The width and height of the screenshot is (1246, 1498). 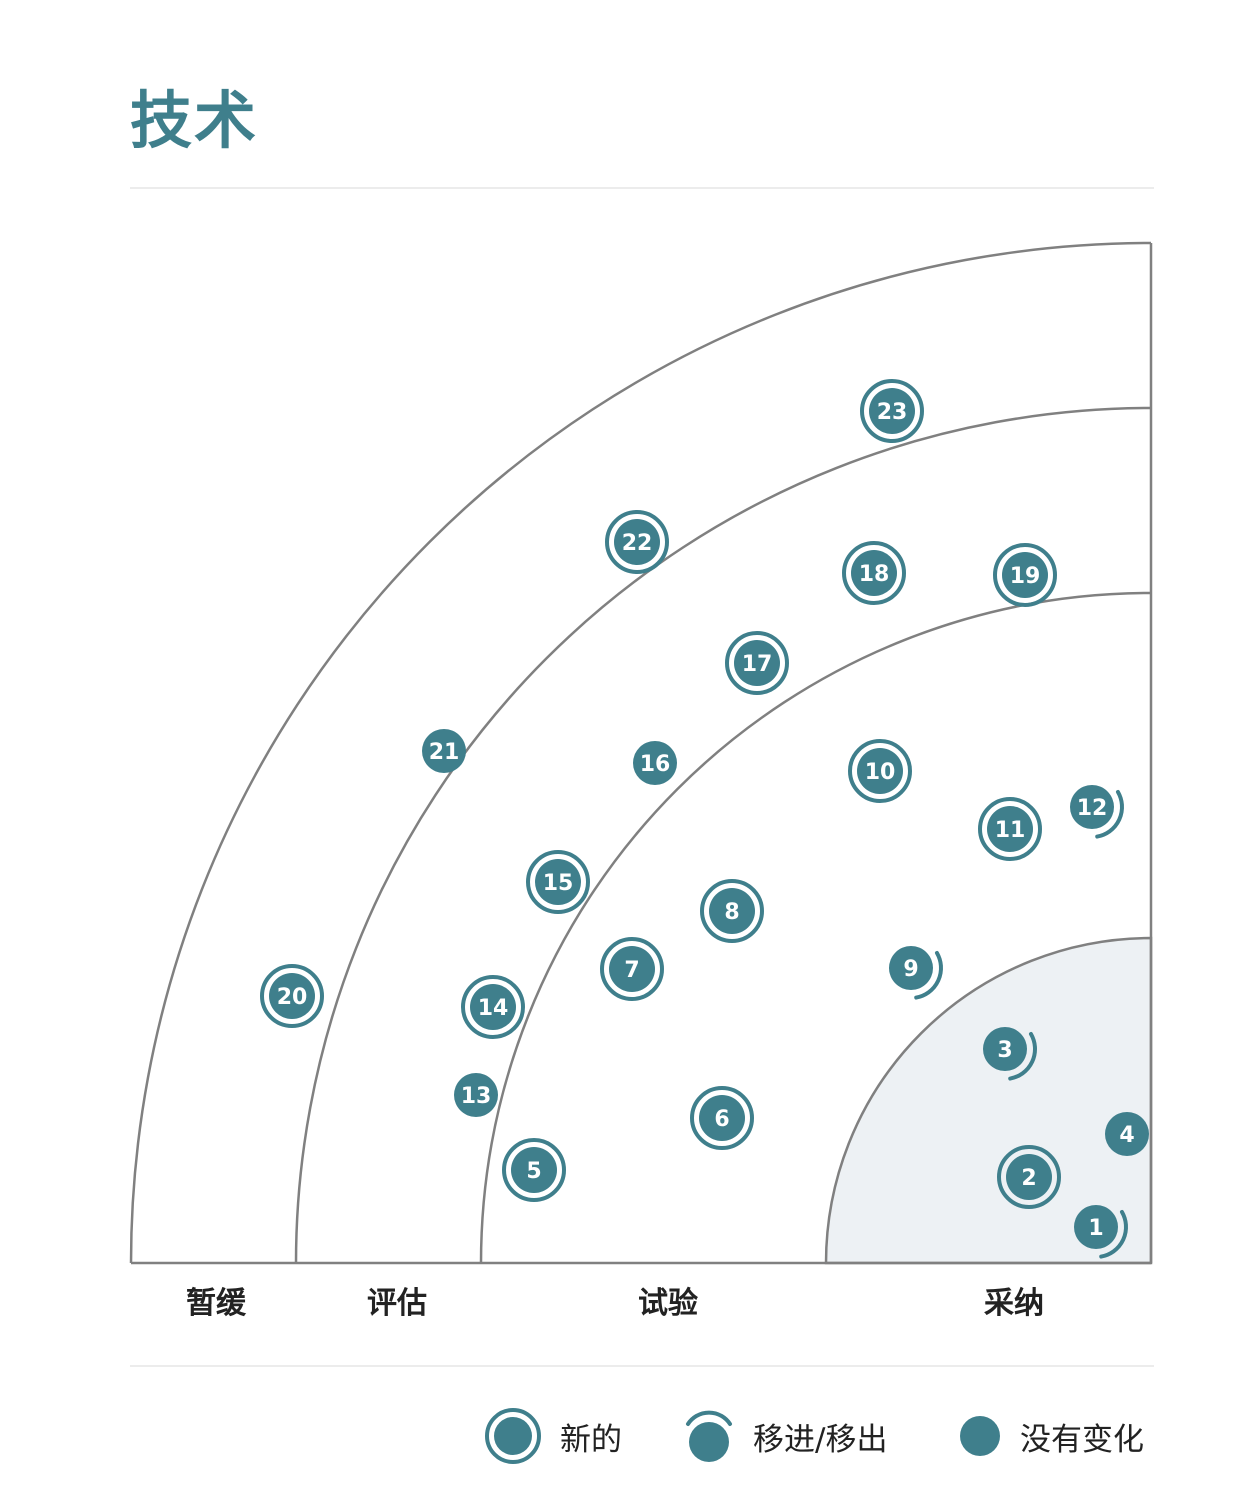 I want to click on blip-13: 13, so click(x=476, y=1095).